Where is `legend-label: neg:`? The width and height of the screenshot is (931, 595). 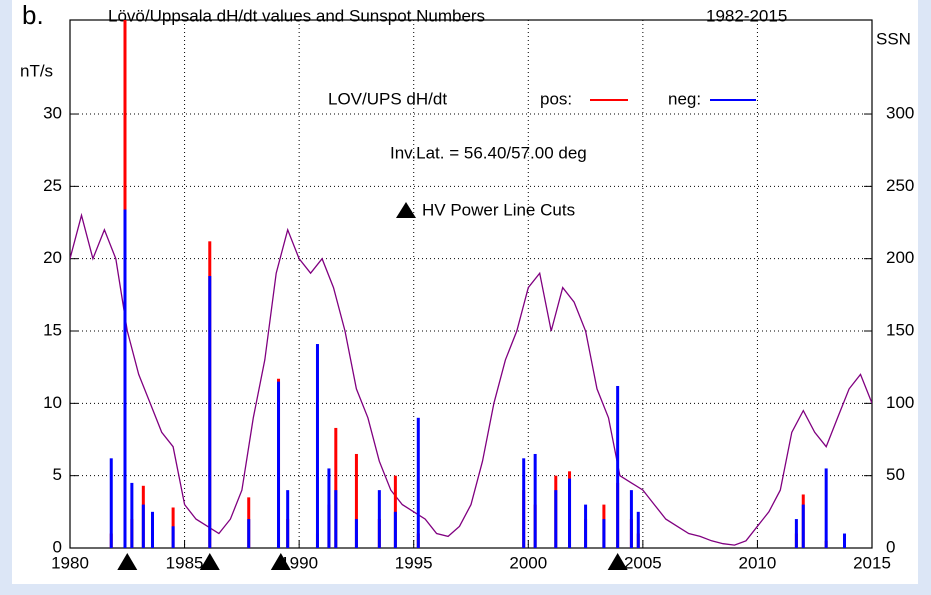
legend-label: neg: is located at coordinates (684, 98).